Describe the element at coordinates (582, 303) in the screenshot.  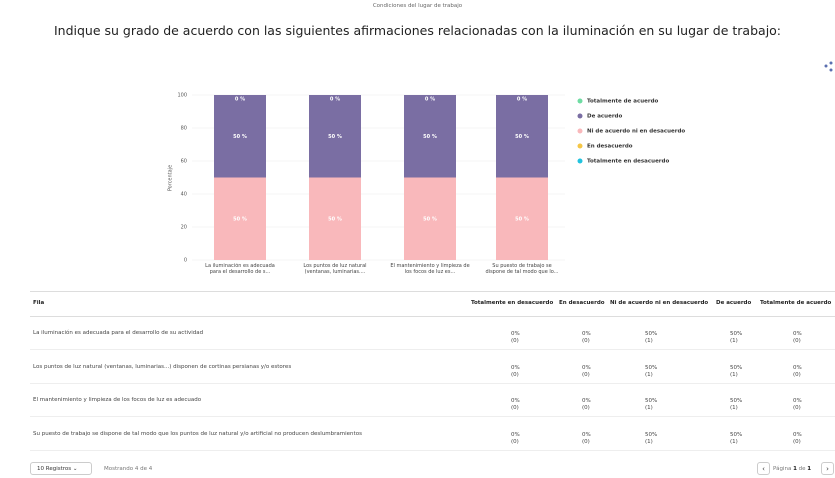
I see `column-header: En desacuerdo` at that location.